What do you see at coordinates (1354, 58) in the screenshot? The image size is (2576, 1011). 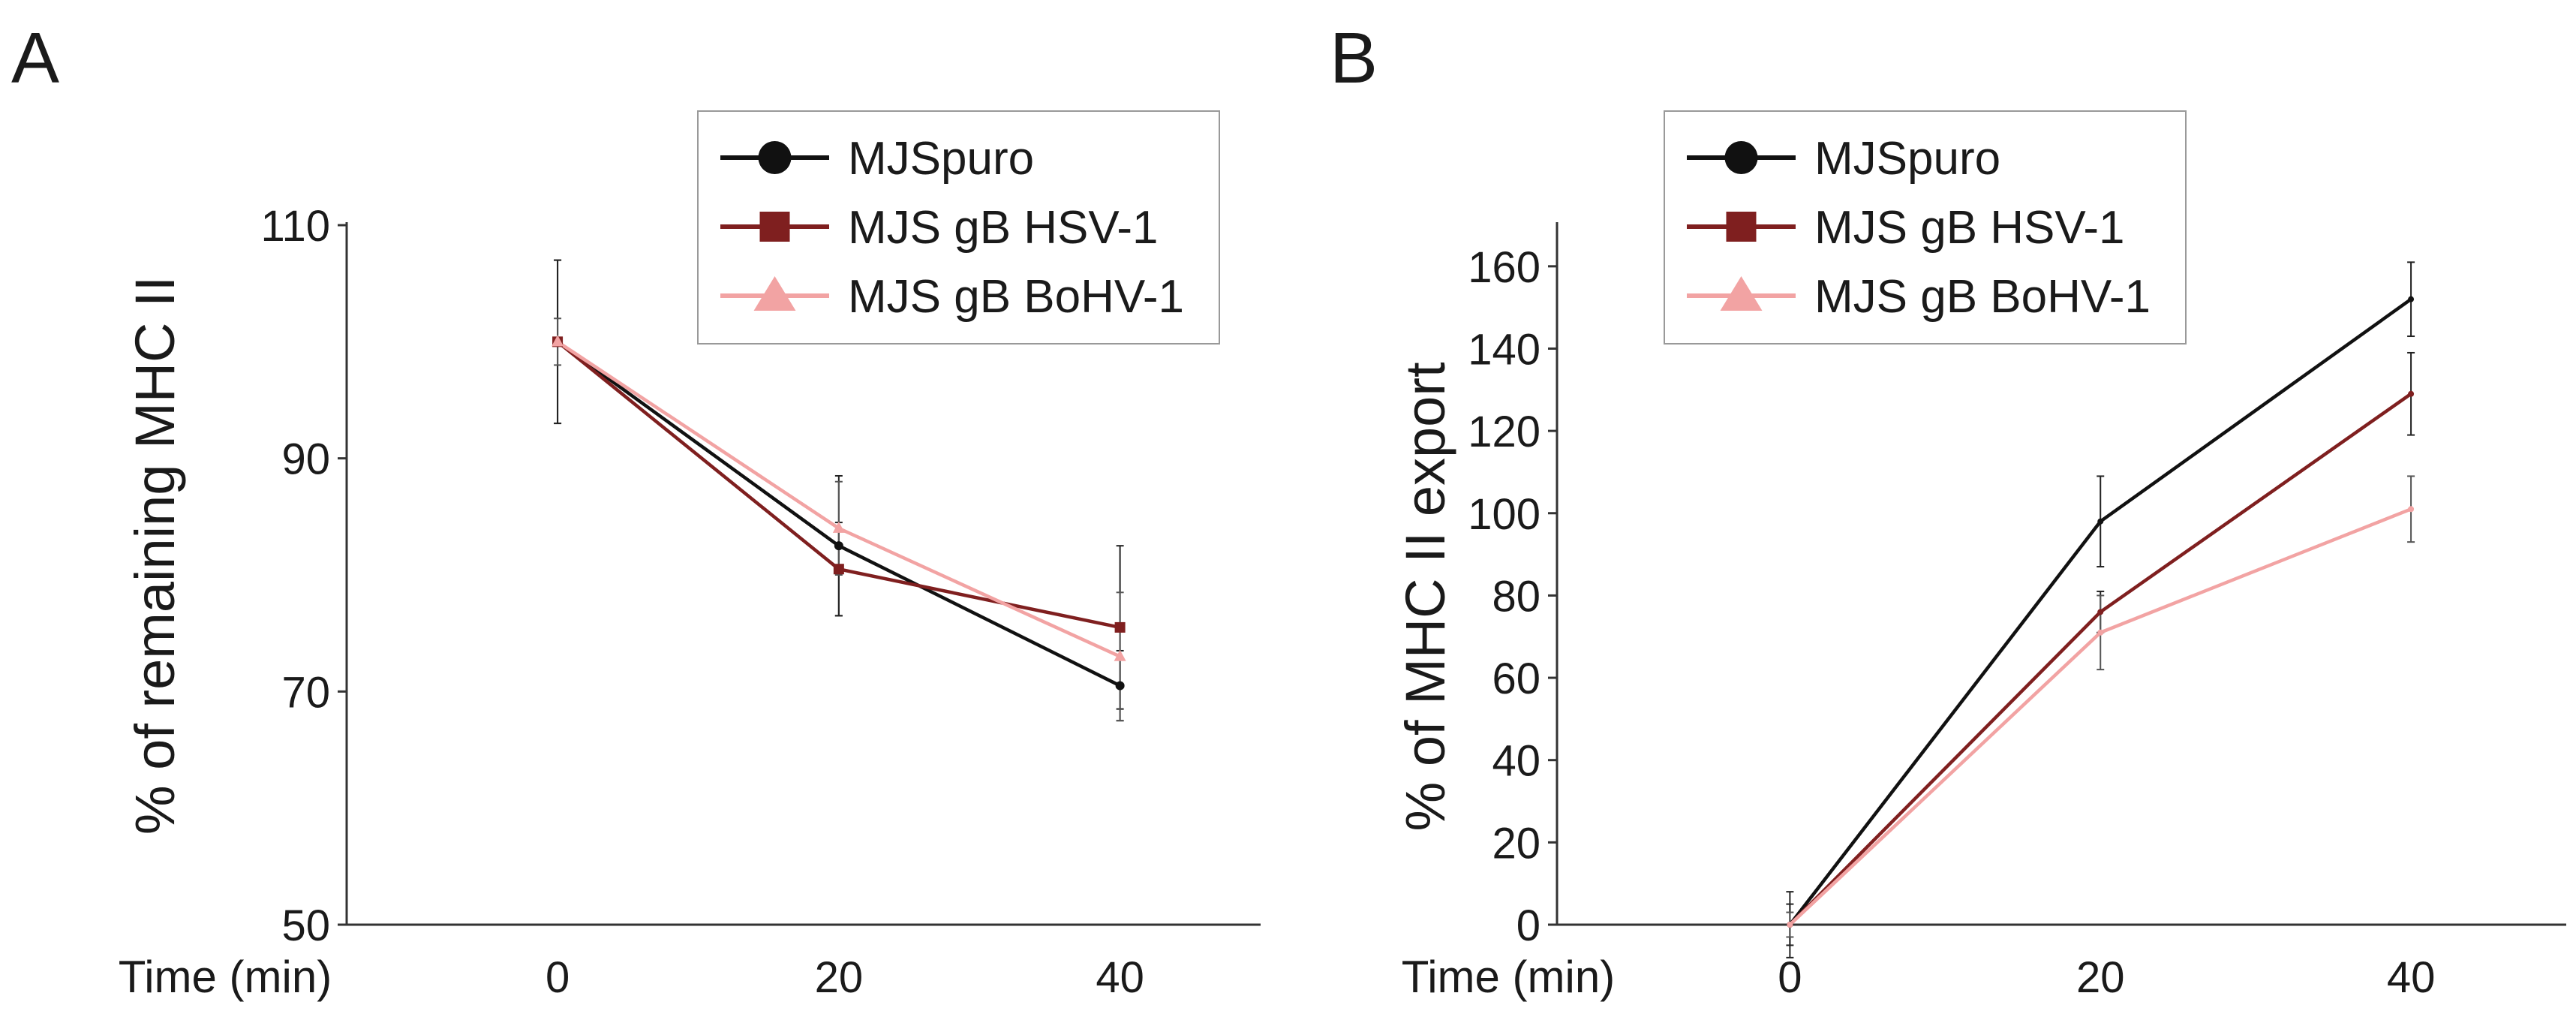 I see `panel-label-b: B` at bounding box center [1354, 58].